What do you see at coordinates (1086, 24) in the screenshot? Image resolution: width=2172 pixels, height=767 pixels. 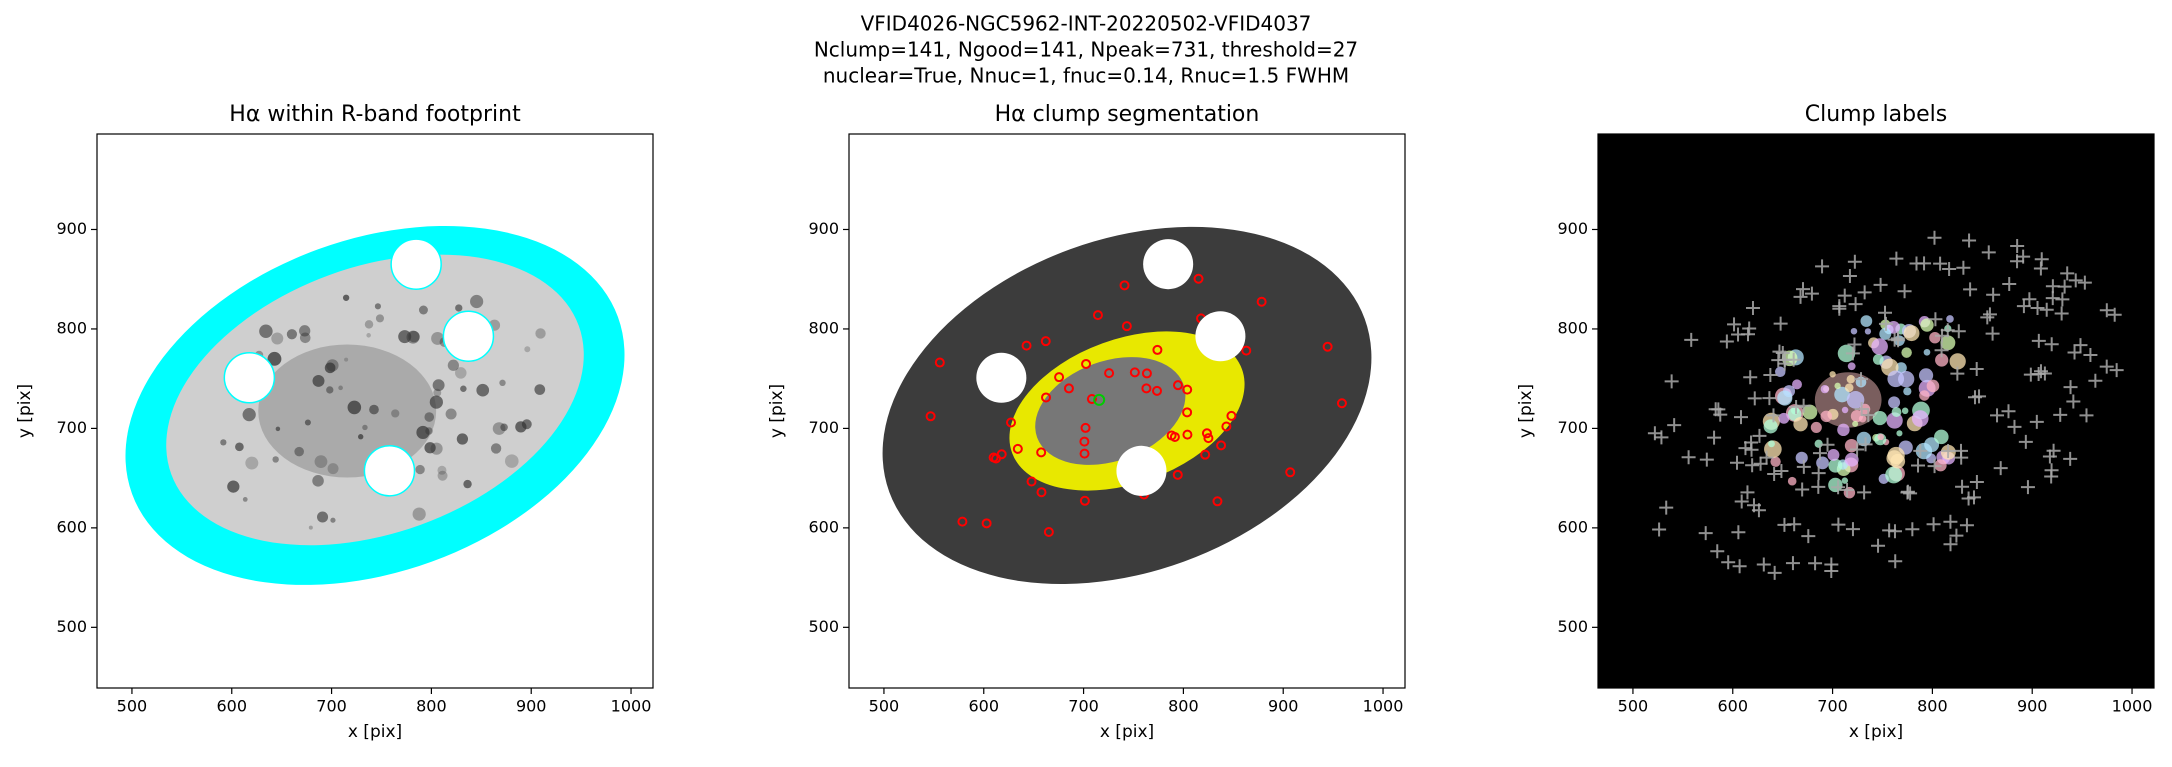 I see `suptitle-line: VFID4026-NGC5962-INT-20220502-VFID4037` at bounding box center [1086, 24].